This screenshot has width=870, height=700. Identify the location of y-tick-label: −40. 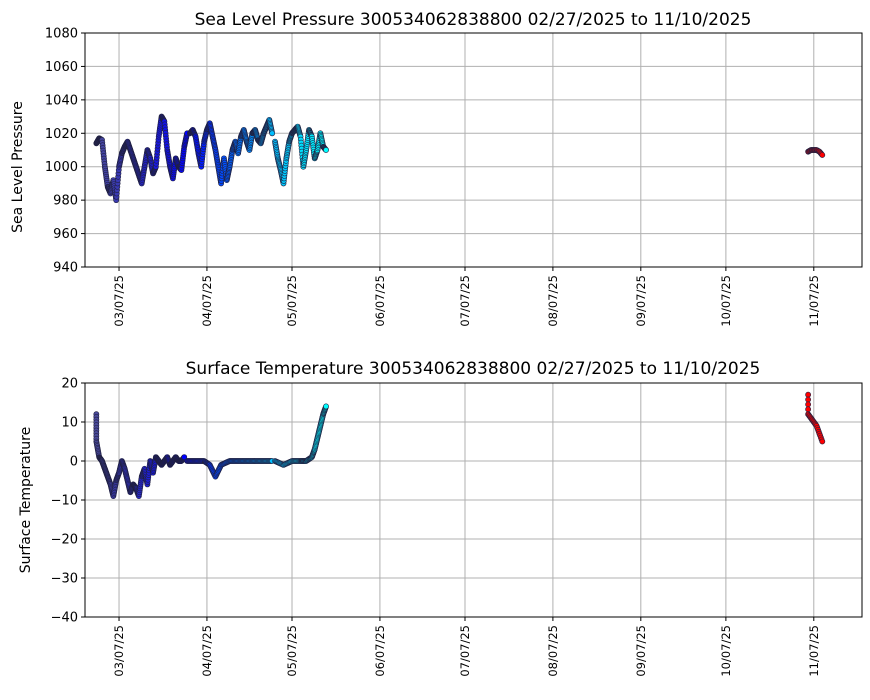
(64, 618).